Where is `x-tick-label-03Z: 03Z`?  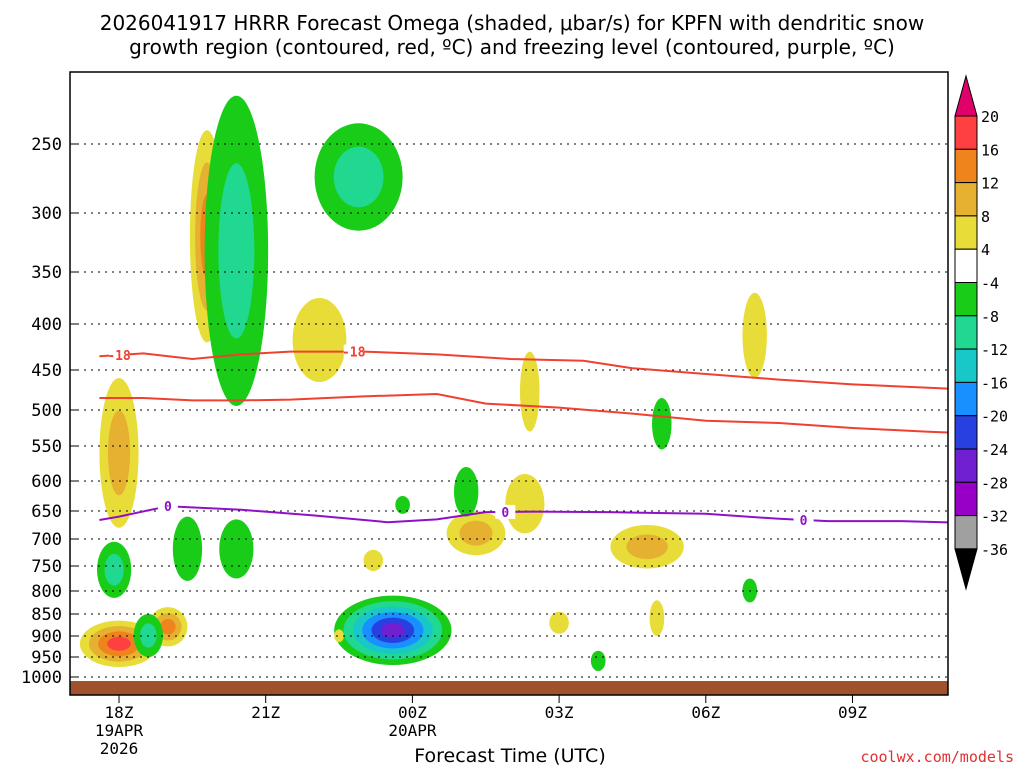
x-tick-label-03Z: 03Z is located at coordinates (559, 712).